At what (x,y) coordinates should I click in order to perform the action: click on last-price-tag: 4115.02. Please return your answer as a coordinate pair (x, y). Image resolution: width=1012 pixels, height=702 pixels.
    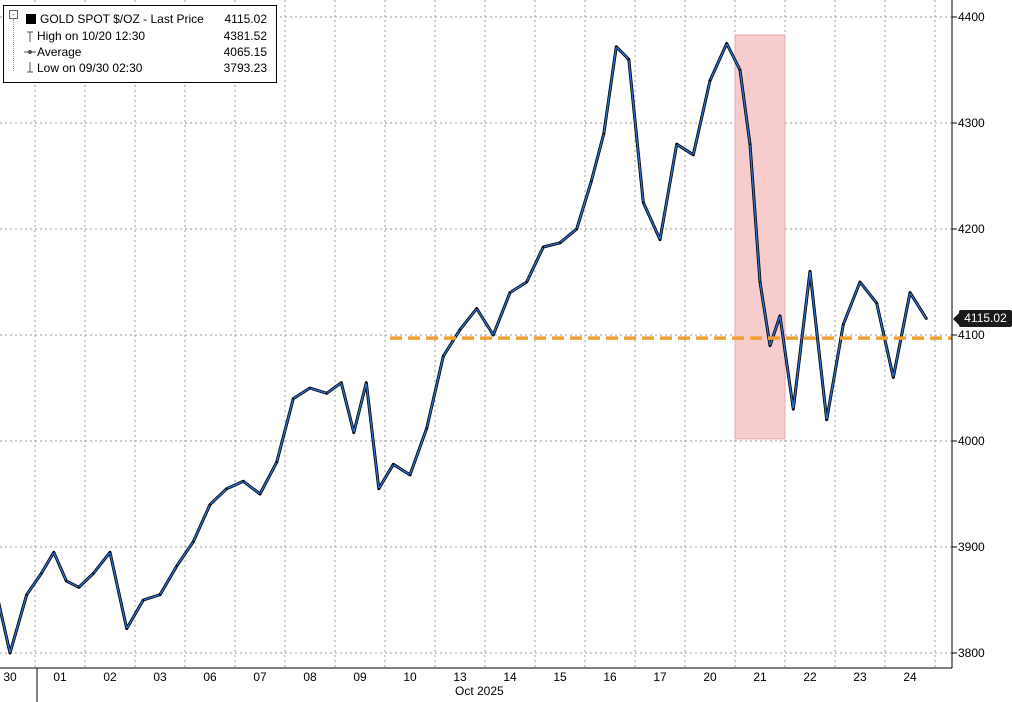
    Looking at the image, I should click on (982, 318).